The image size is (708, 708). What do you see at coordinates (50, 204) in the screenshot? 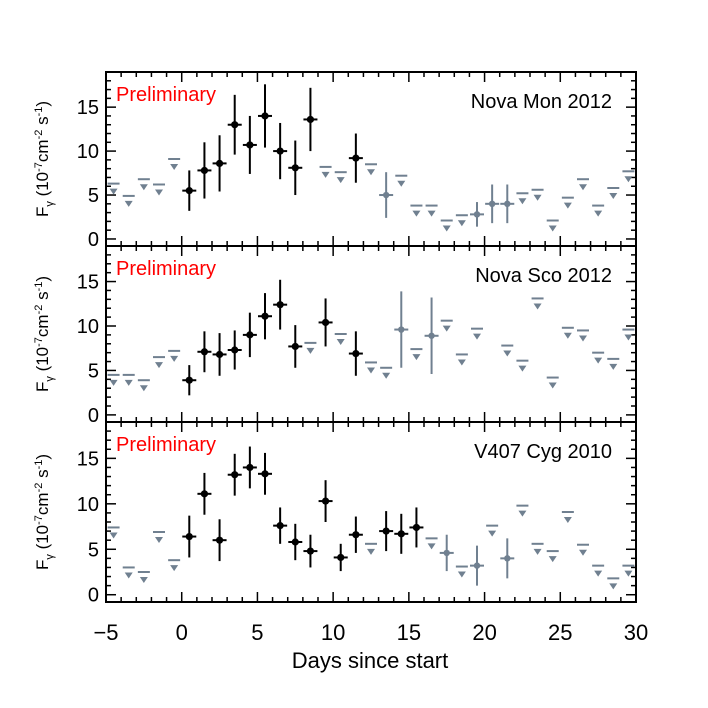
I see `y-axis-label-part: γ` at bounding box center [50, 204].